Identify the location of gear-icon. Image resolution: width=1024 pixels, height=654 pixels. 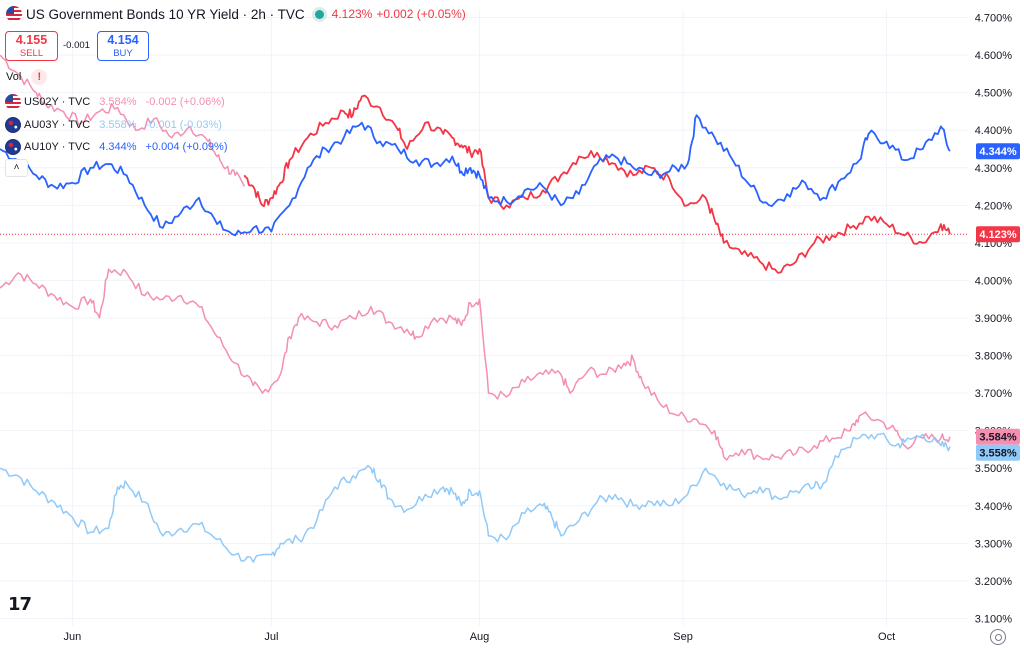
(998, 637).